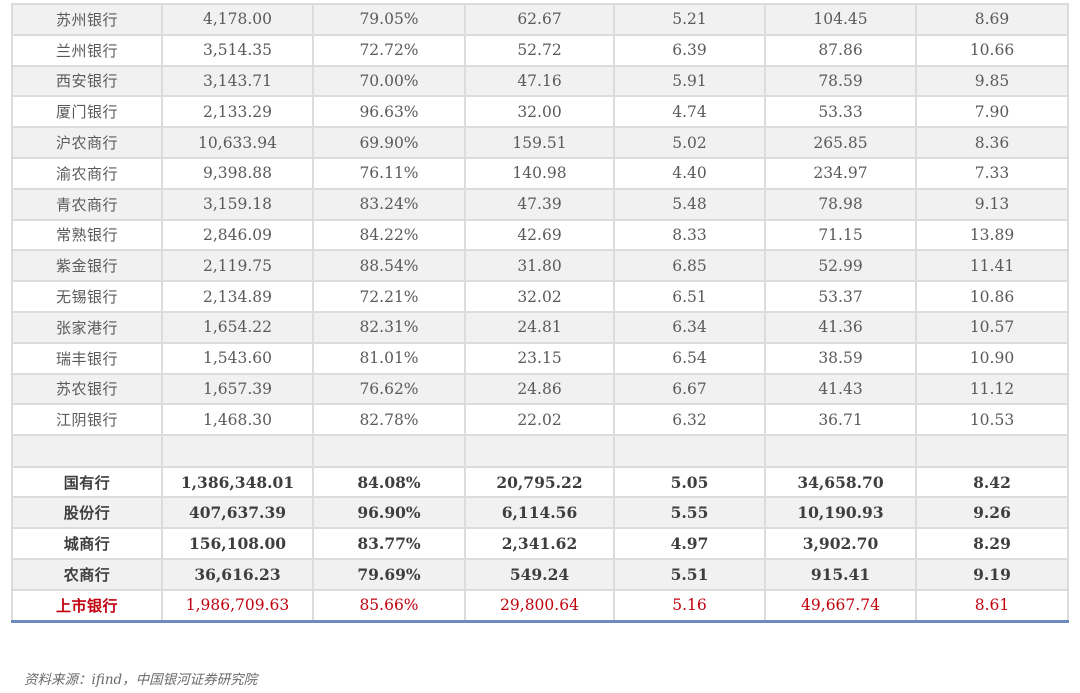 The height and width of the screenshot is (693, 1080). What do you see at coordinates (539, 296) in the screenshot?
I see `data-cell: 32.02` at bounding box center [539, 296].